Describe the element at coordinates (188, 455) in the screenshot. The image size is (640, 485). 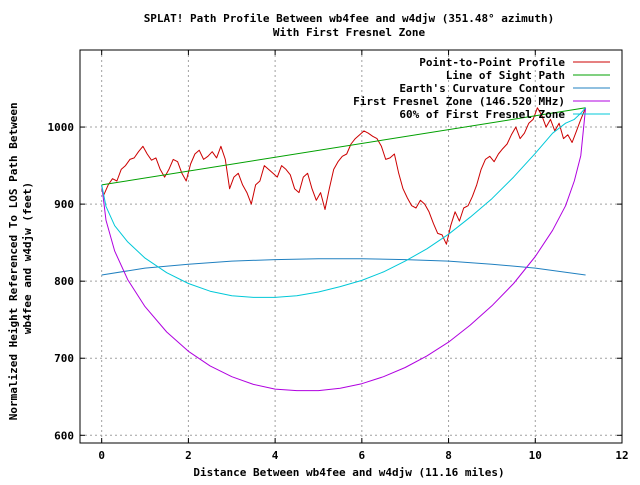
I see `x-tick-label: 2` at that location.